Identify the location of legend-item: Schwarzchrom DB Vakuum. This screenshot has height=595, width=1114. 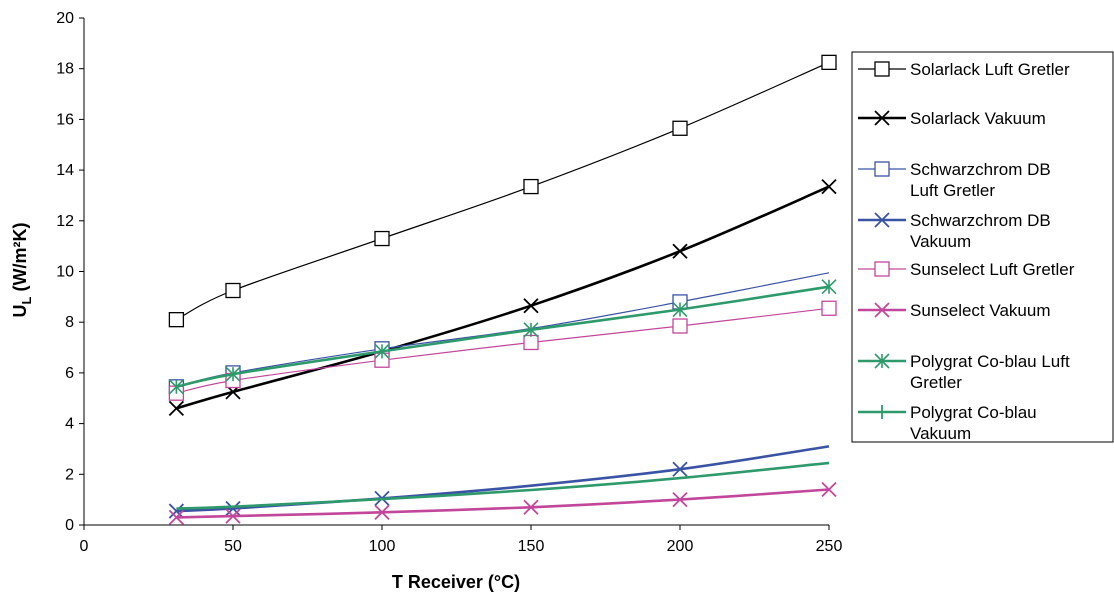
(954, 231).